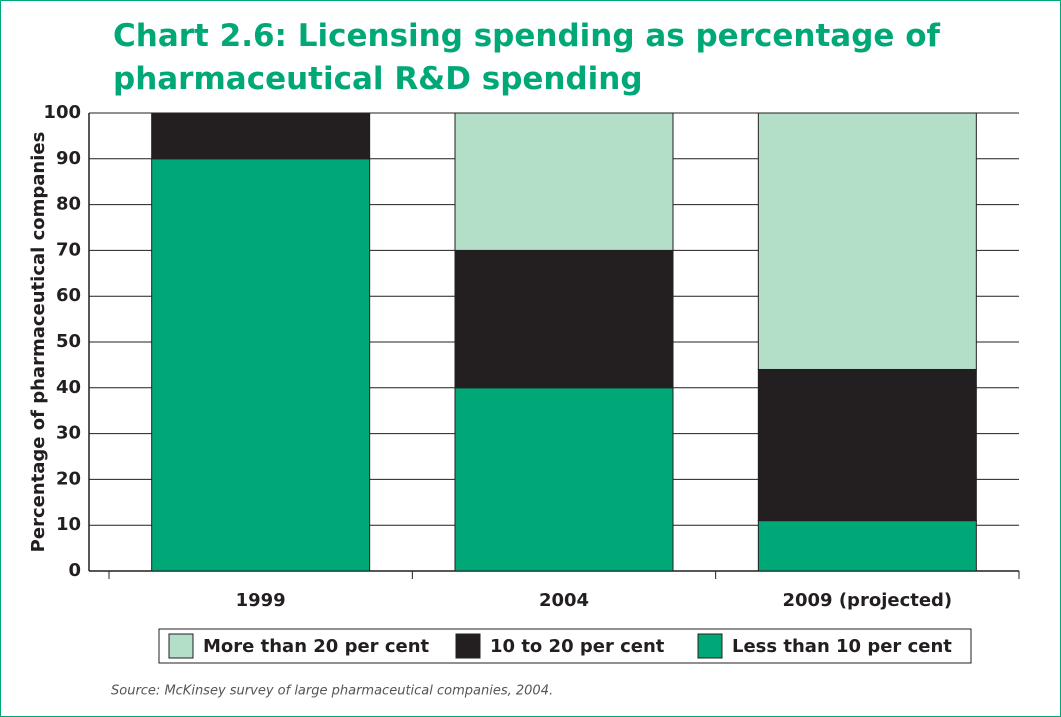 Image resolution: width=1061 pixels, height=717 pixels. What do you see at coordinates (68, 249) in the screenshot?
I see `y-tick-label: 70` at bounding box center [68, 249].